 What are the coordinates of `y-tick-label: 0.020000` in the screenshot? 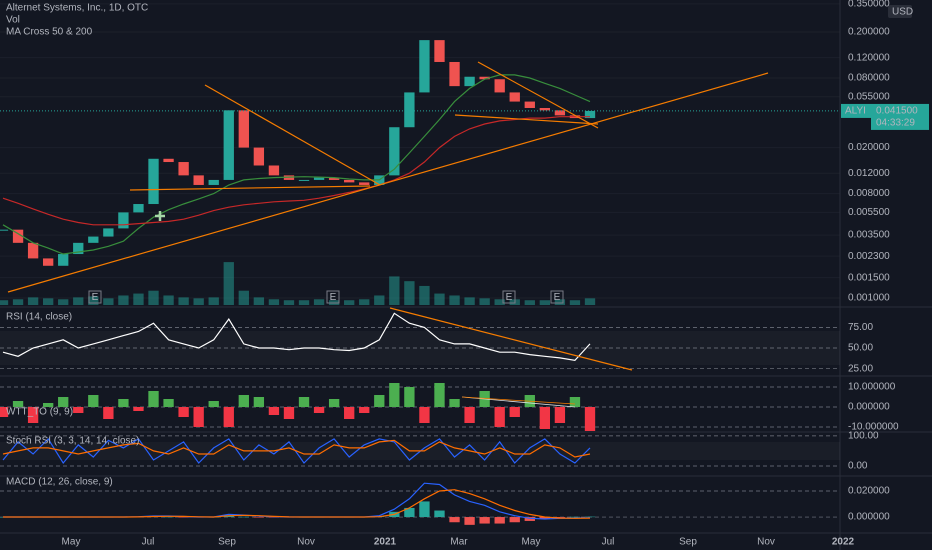 It's located at (869, 491).